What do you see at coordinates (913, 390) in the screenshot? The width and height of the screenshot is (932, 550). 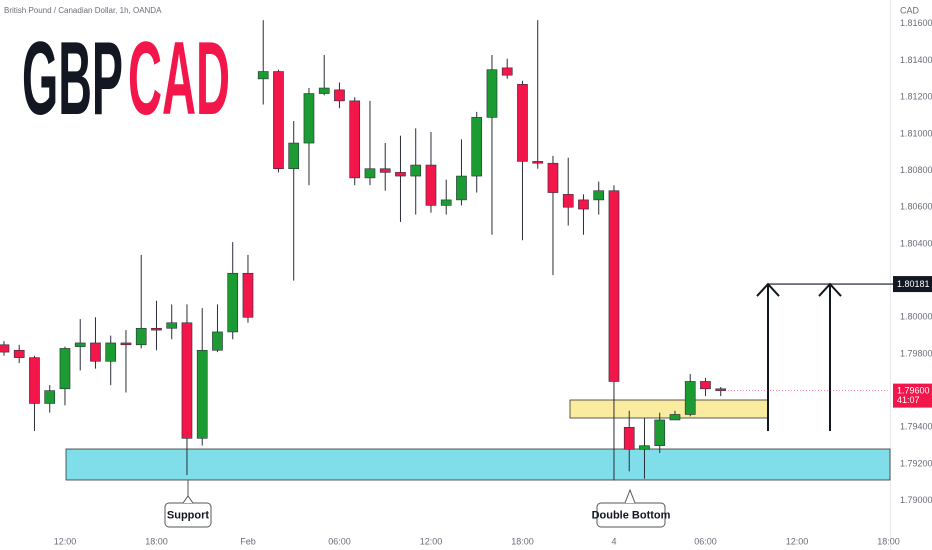 I see `current-price-label: 1.79600` at bounding box center [913, 390].